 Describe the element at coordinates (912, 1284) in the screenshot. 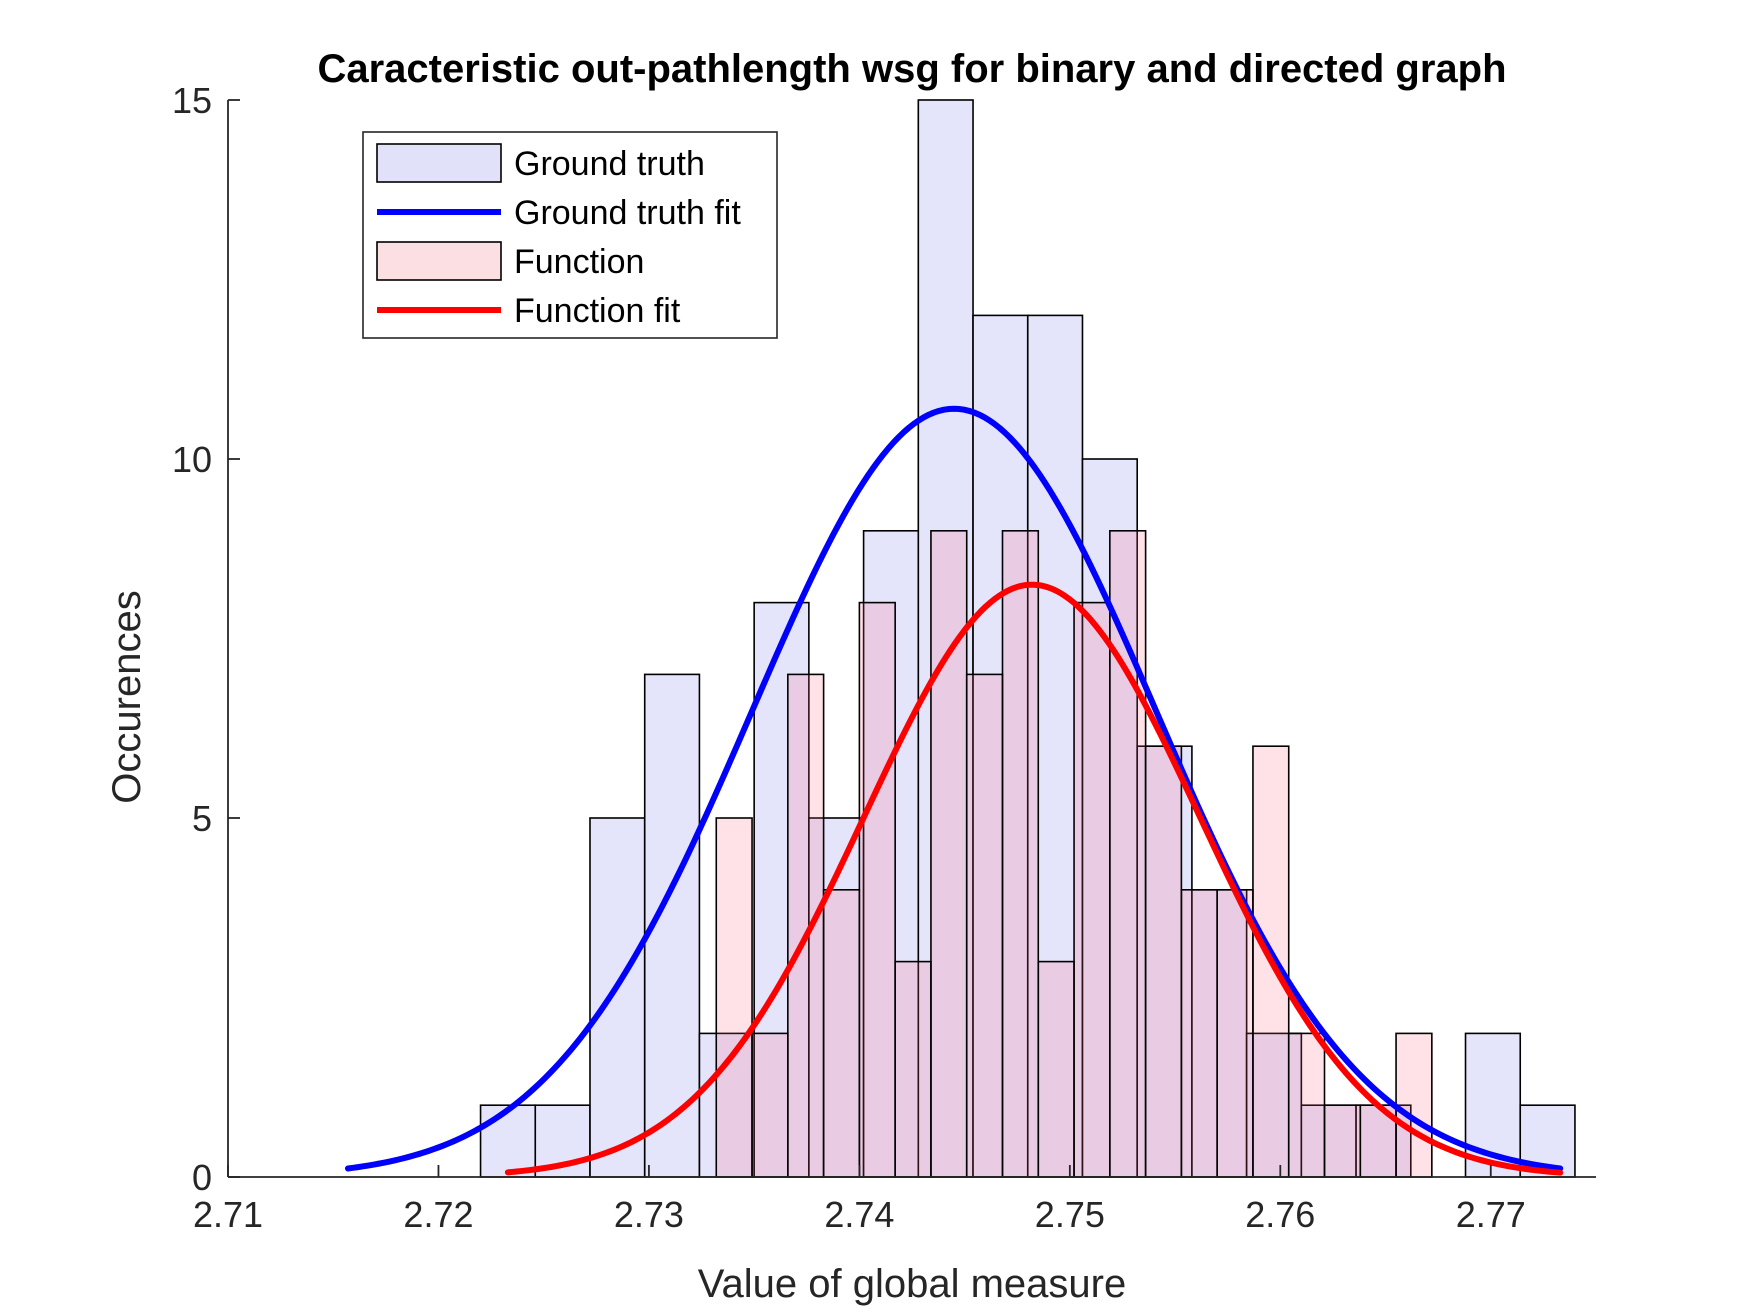

I see `x-axis-label: Value of global measure` at that location.